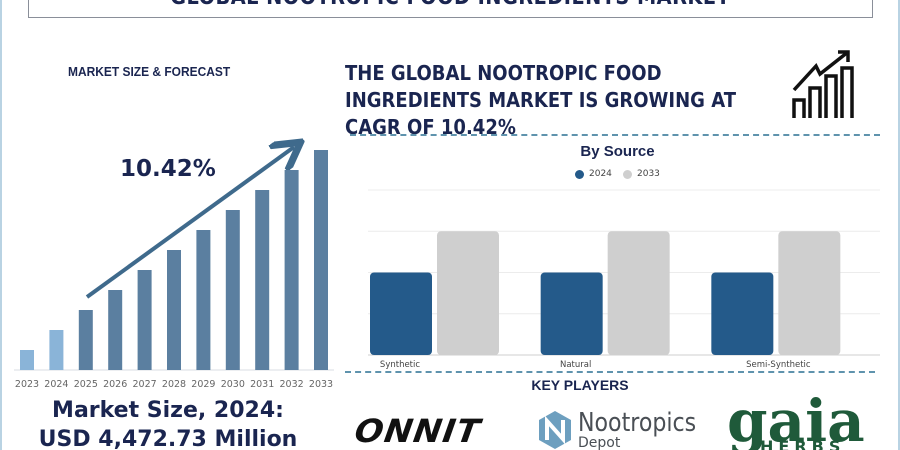  I want to click on nootropics-depot-mark-icon, so click(555, 430).